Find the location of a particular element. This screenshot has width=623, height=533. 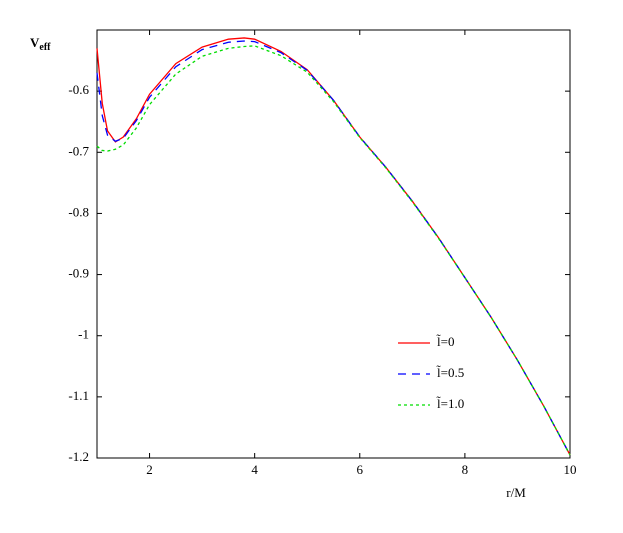

legend-label: l̃=1.0 is located at coordinates (450, 403).